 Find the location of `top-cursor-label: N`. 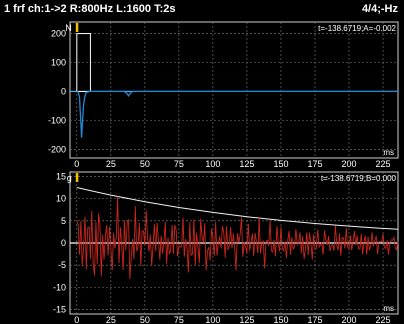

top-cursor-label: N is located at coordinates (68, 28).